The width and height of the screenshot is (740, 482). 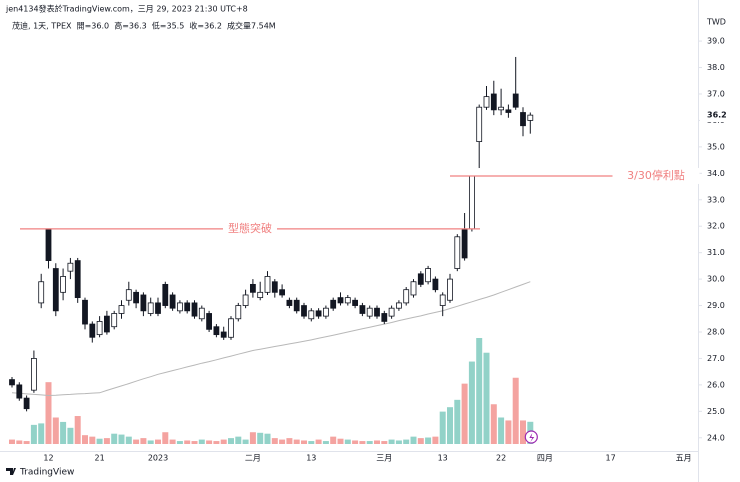 What do you see at coordinates (716, 146) in the screenshot?
I see `y-tick-label: 35.0` at bounding box center [716, 146].